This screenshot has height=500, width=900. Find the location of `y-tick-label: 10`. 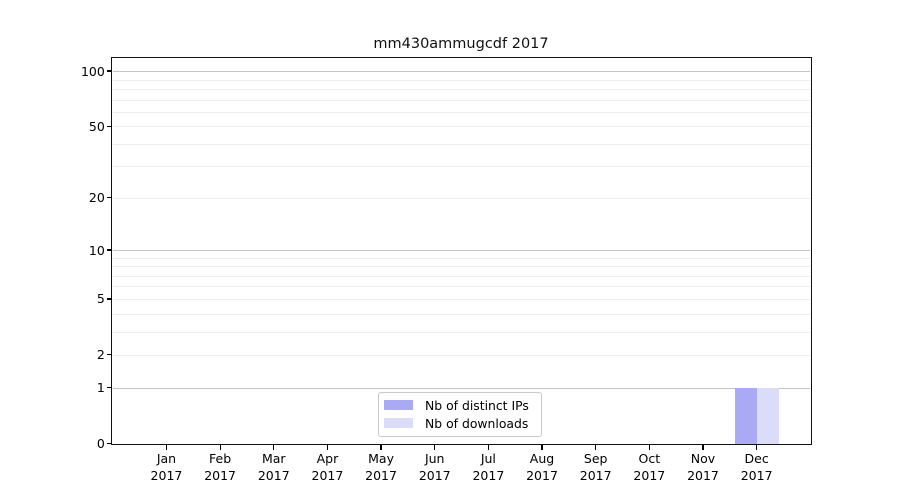

y-tick-label: 10 is located at coordinates (96, 250).